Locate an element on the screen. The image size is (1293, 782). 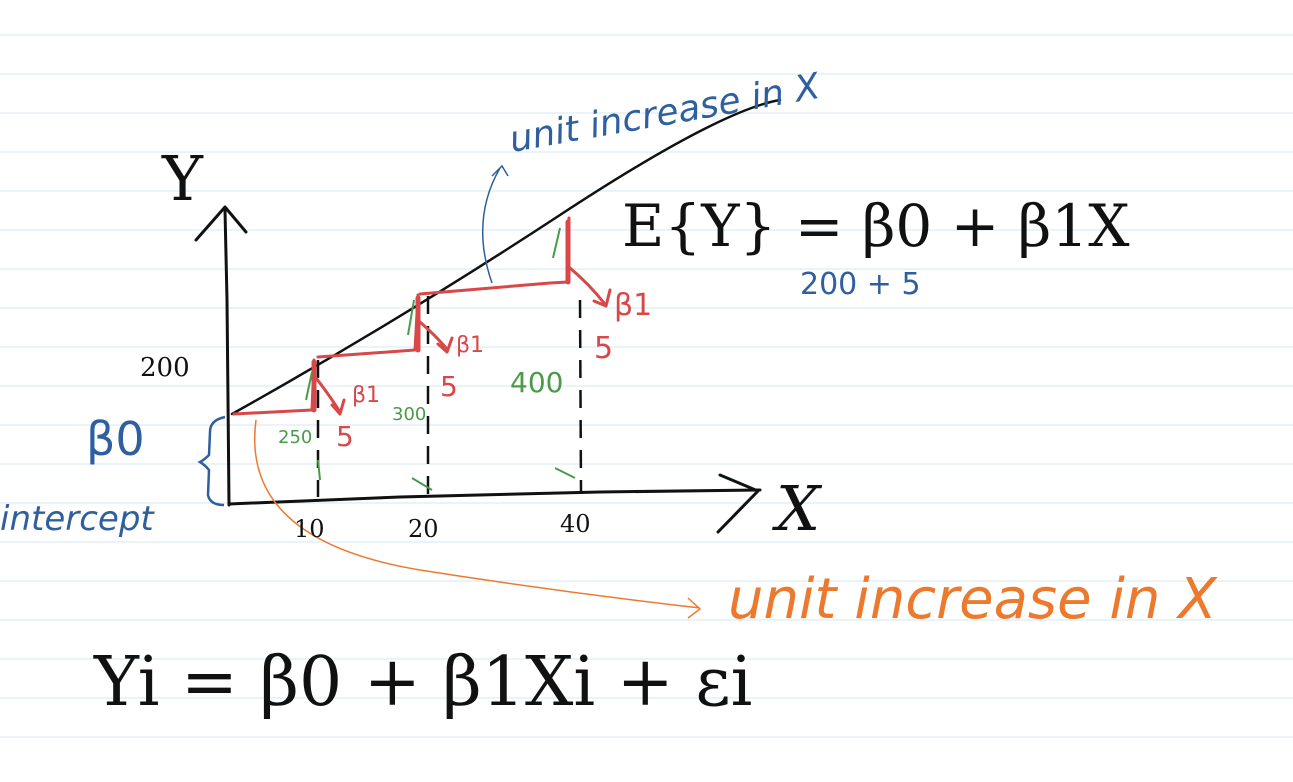
intercept-brace is located at coordinates (211, 461).